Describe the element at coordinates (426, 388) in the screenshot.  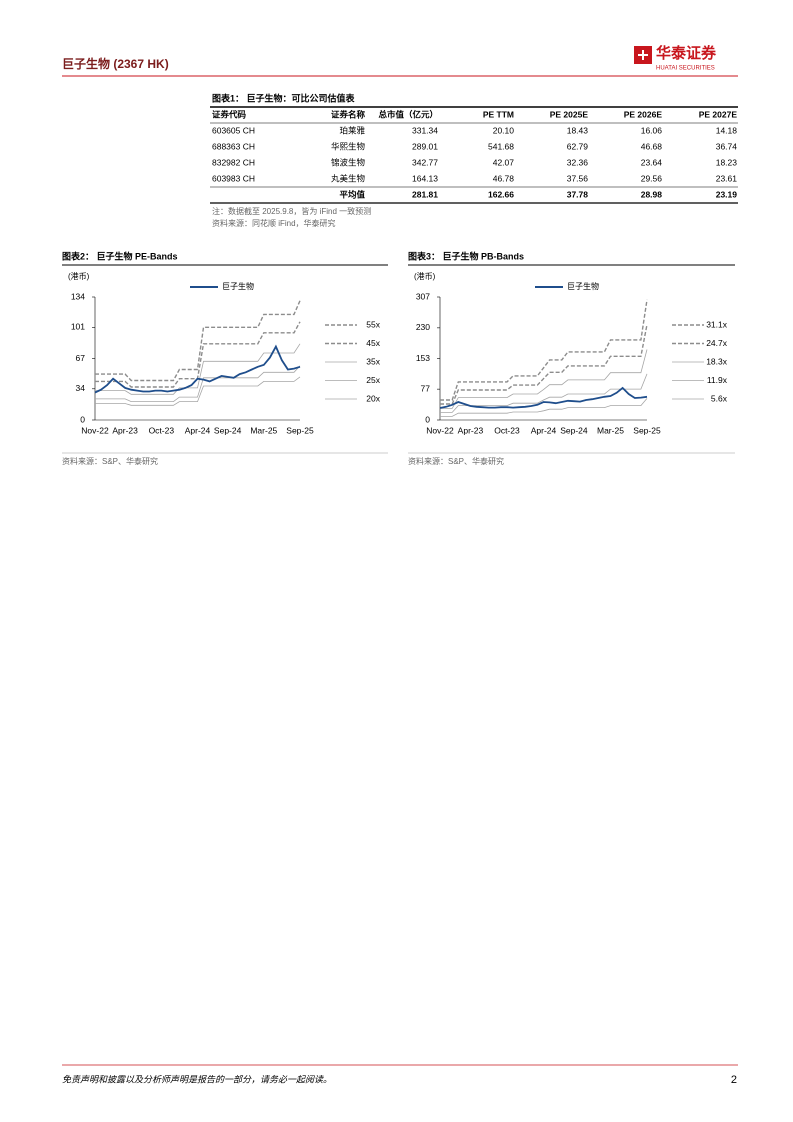
I see `y-tick-label: 77` at that location.